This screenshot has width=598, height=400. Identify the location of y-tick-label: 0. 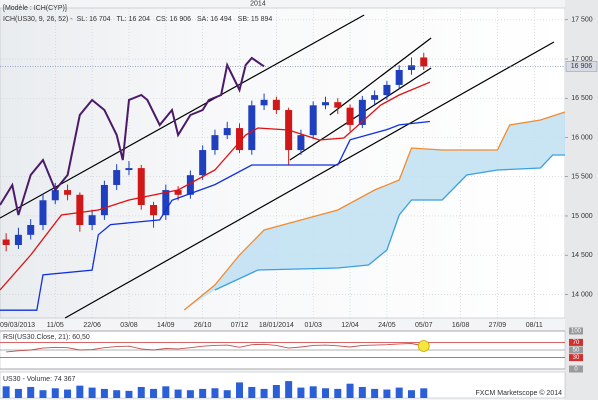
(576, 370).